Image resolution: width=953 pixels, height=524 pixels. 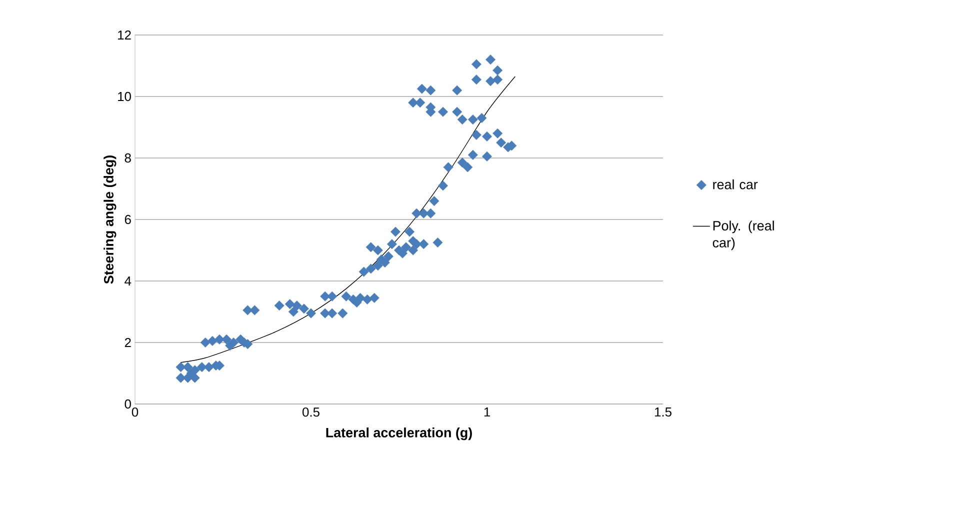 I want to click on y-tick-label: 10, so click(x=124, y=97).